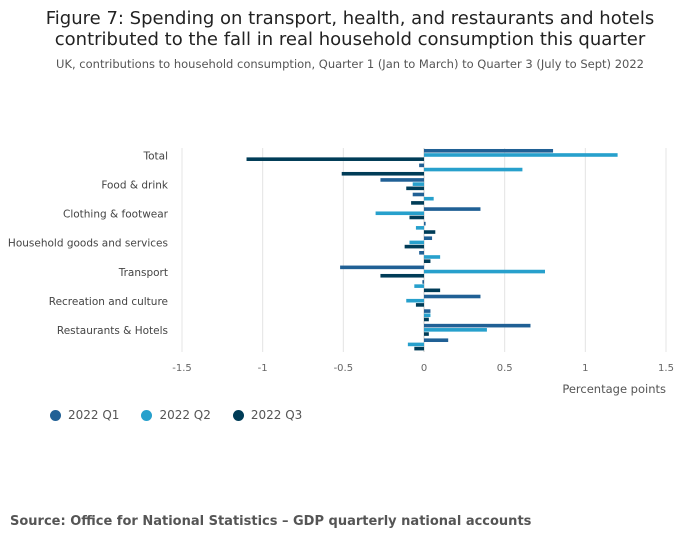  Describe the element at coordinates (424, 368) in the screenshot. I see `x-tick-label: 0` at that location.